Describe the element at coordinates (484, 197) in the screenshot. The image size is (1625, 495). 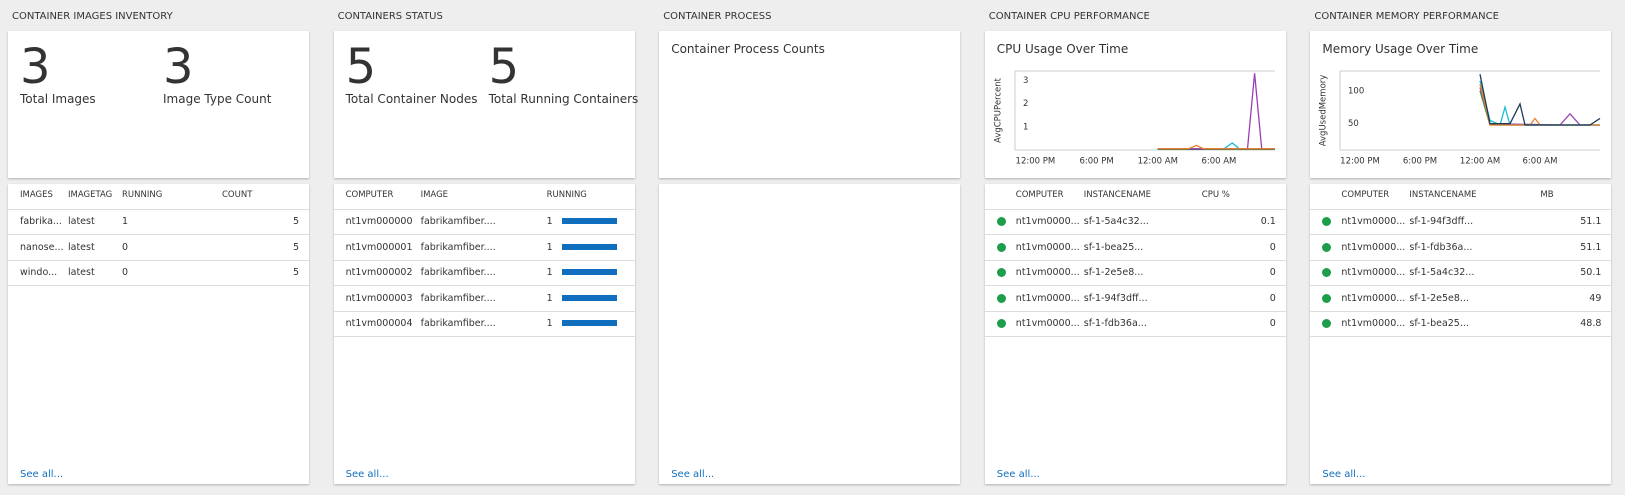
I see `table-header-rule` at that location.